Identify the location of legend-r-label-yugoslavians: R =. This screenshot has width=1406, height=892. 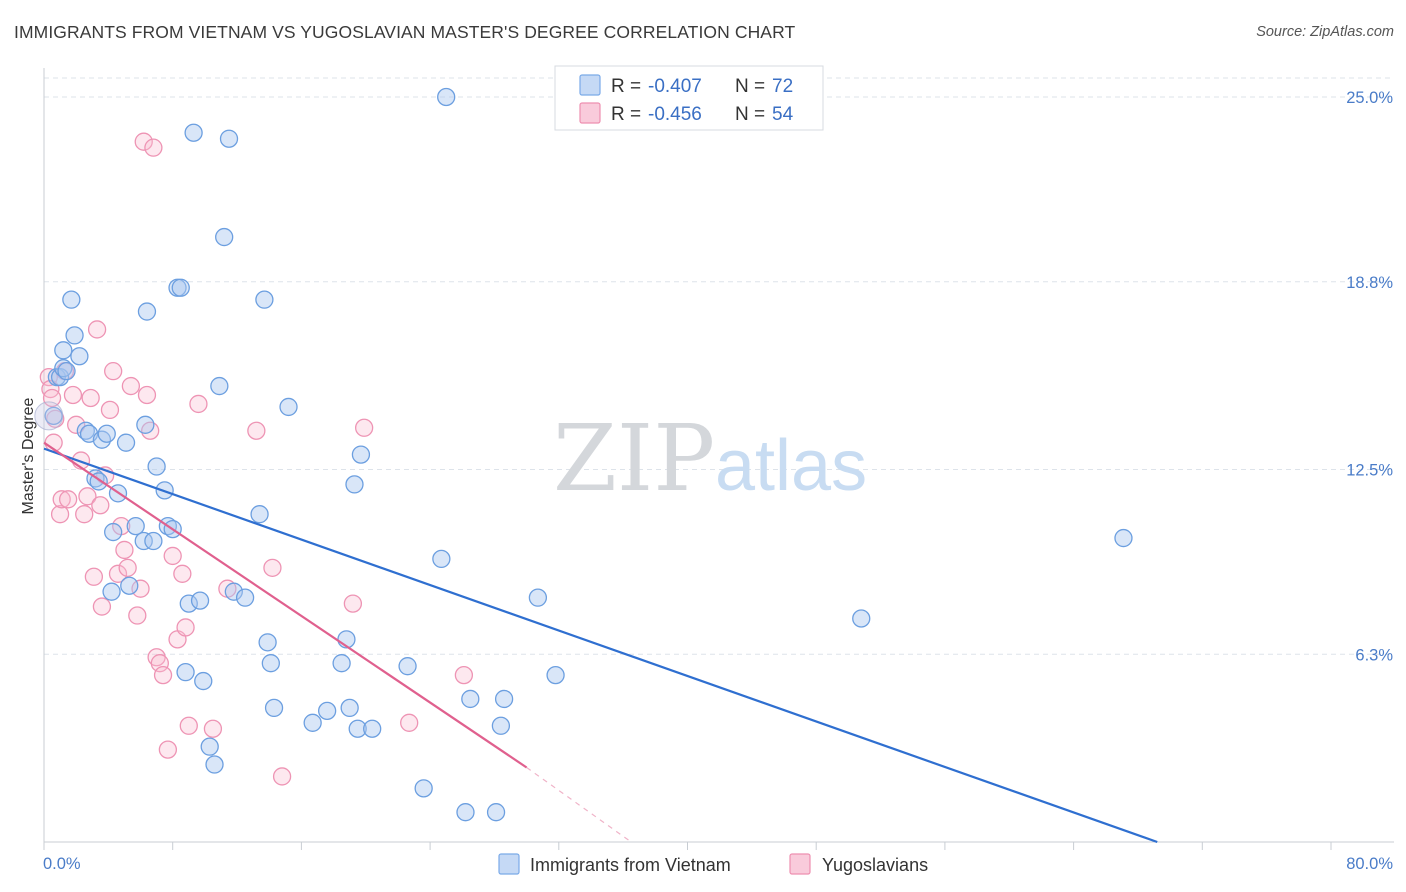
(626, 114).